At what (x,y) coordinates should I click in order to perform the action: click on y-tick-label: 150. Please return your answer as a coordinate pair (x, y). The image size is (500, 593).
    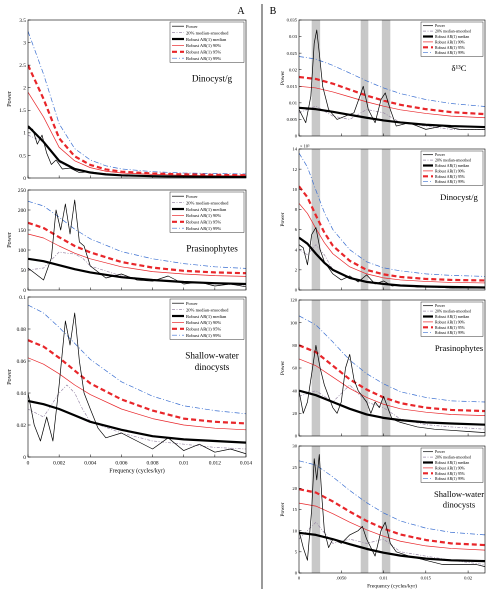
    Looking at the image, I should click on (22, 231).